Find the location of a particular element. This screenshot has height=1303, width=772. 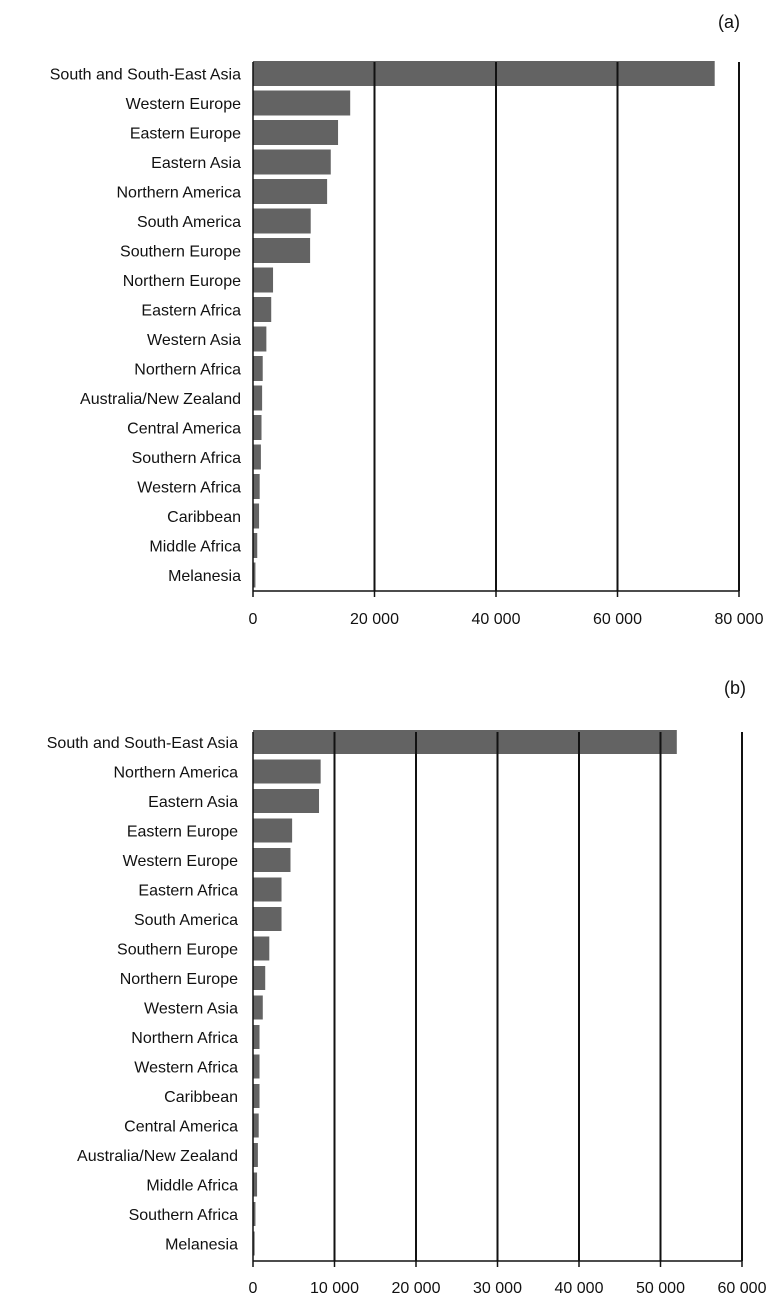

x-tick-label: 80 000 is located at coordinates (739, 619).